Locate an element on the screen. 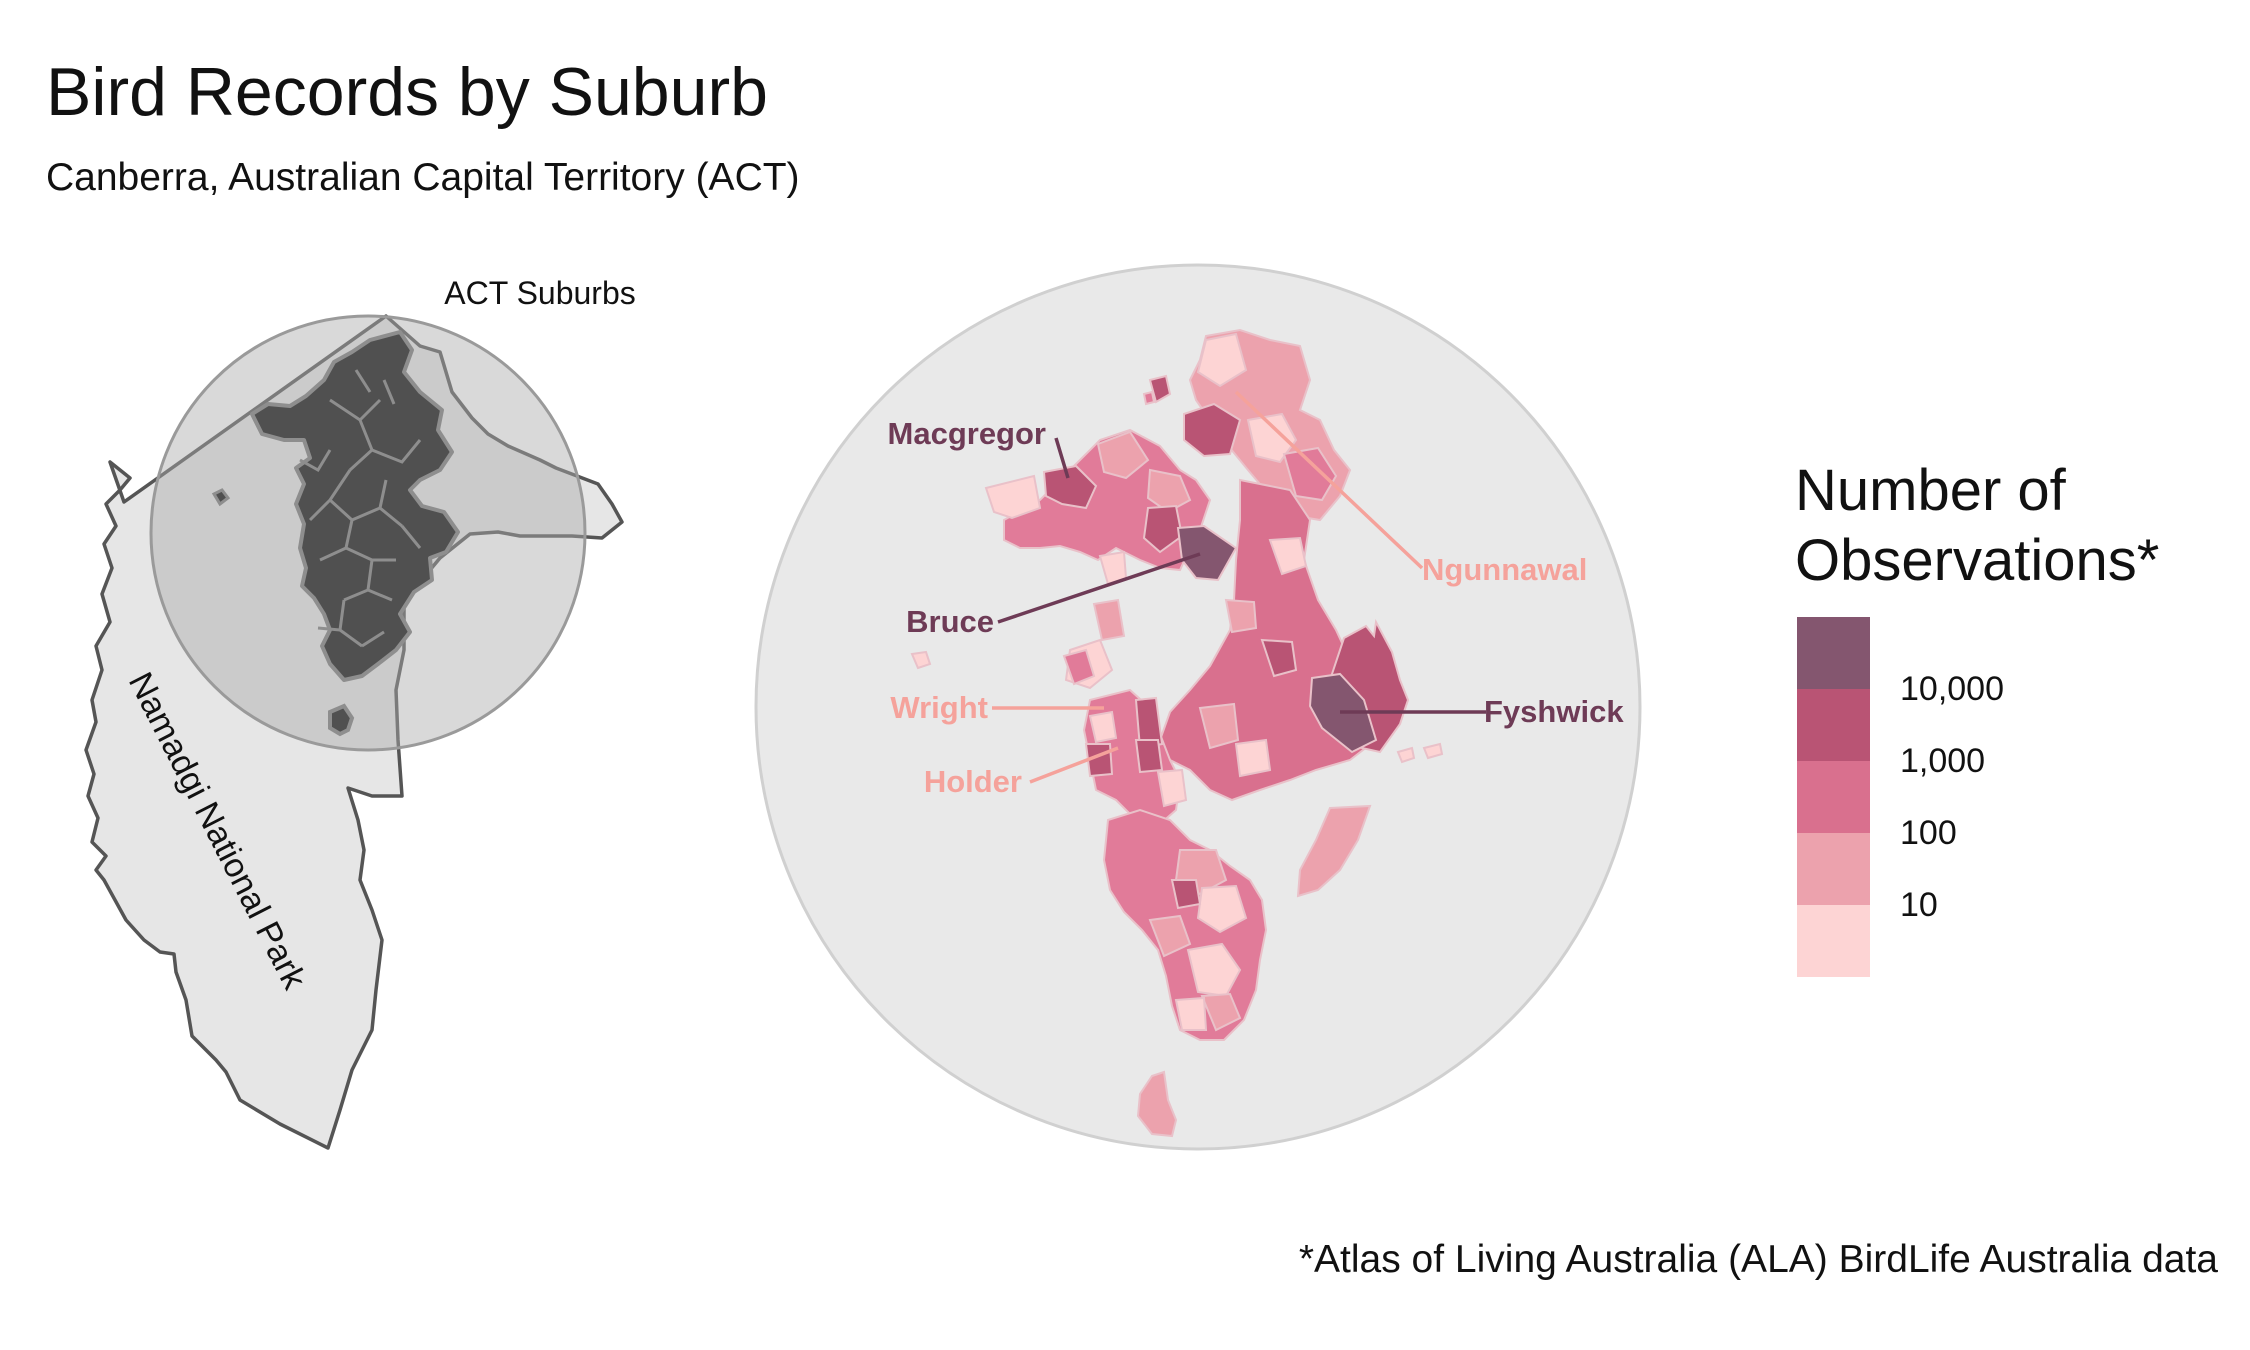  suburb-ngunnawal is located at coordinates (1272, 438).